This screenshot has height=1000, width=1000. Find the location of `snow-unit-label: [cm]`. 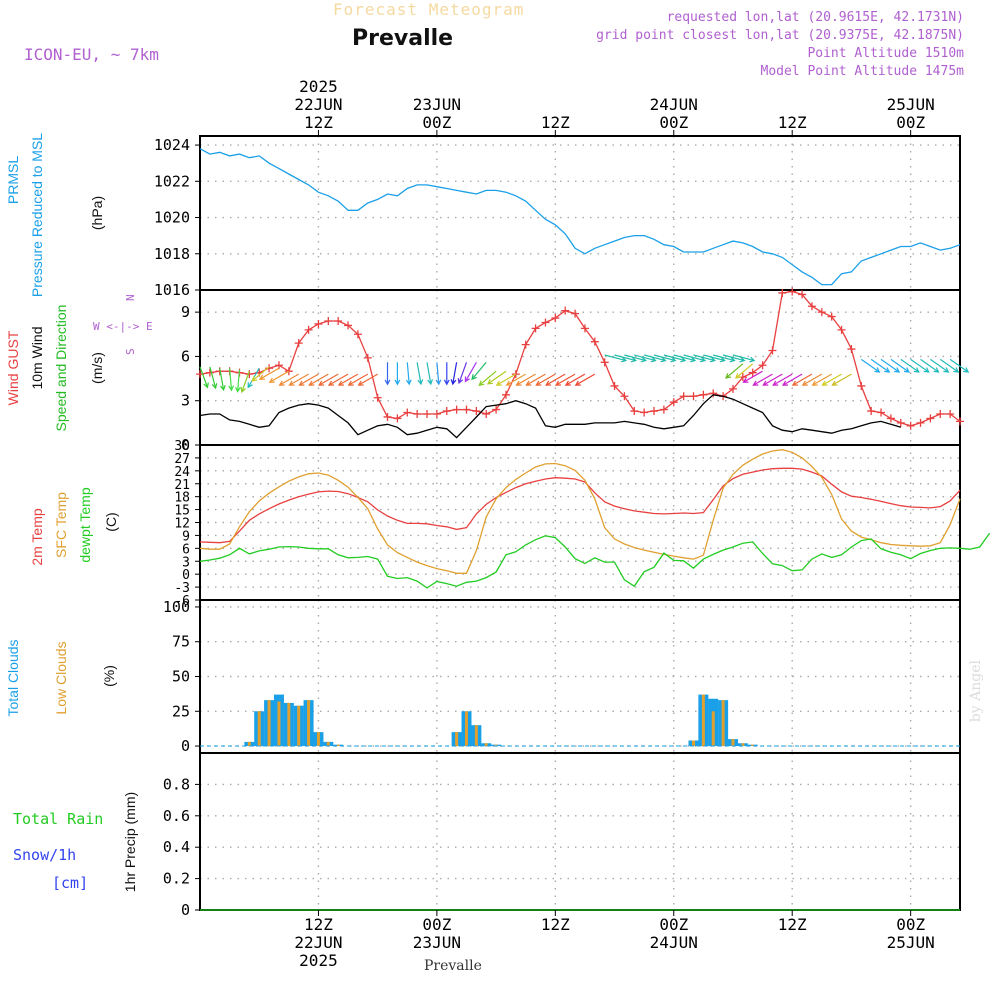

snow-unit-label: [cm] is located at coordinates (70, 883).